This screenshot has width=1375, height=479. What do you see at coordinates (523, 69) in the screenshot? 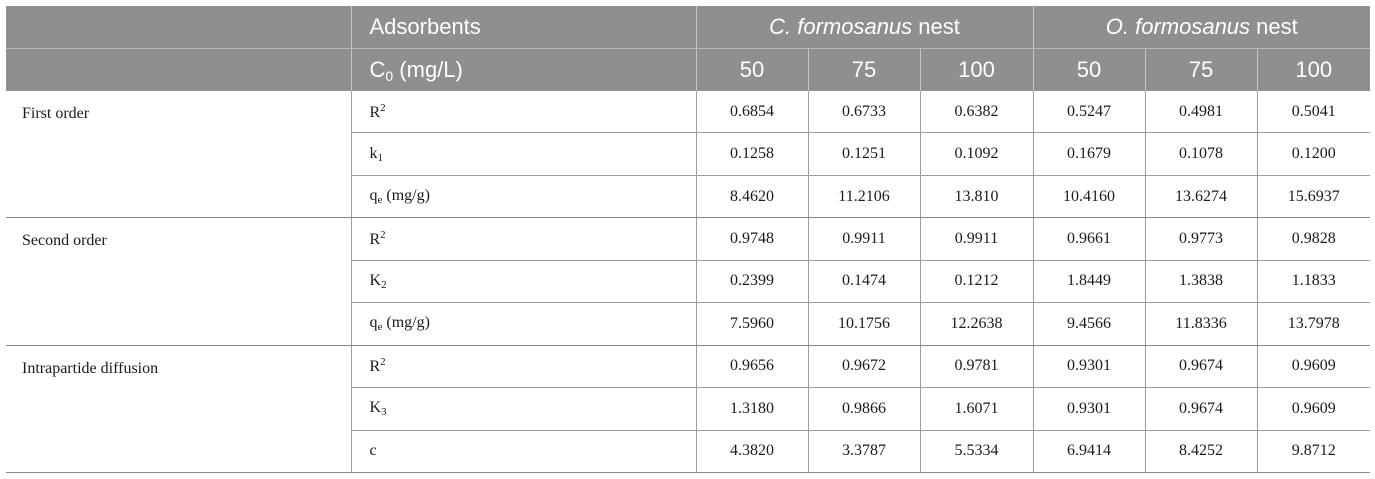
I see `header-c0-label: C0 (mg/L)` at bounding box center [523, 69].